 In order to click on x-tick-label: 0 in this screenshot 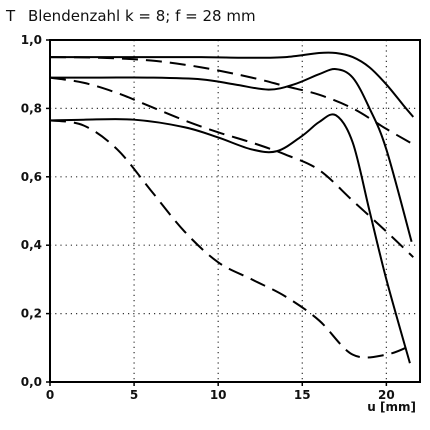, I will do `click(50, 395)`.